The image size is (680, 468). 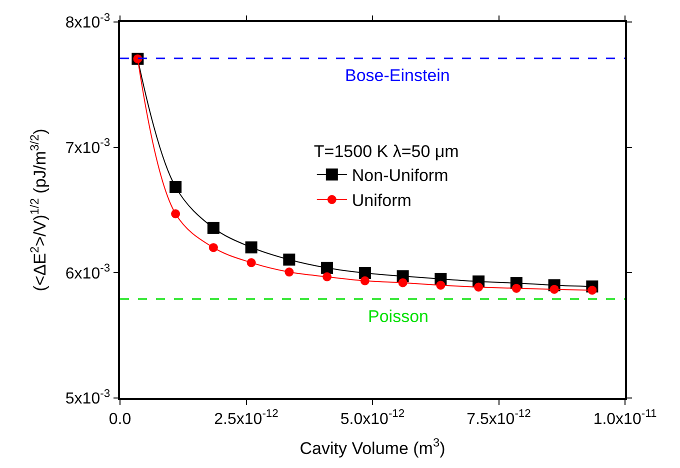 I want to click on legend-label: Non-Uniform, so click(x=400, y=176).